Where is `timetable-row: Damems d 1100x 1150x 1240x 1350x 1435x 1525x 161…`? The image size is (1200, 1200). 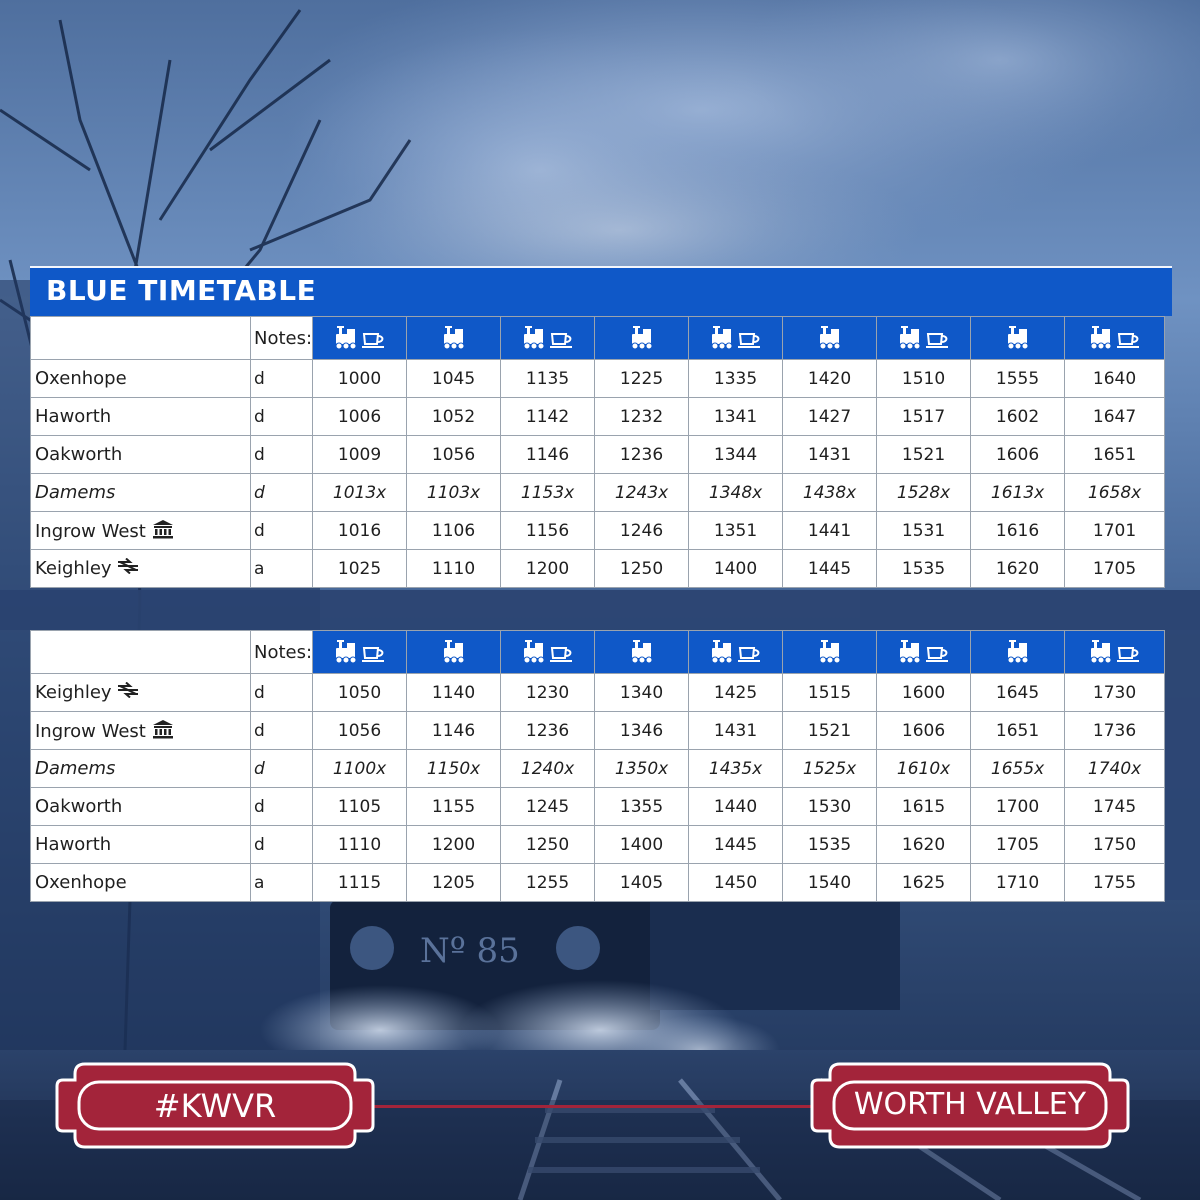 timetable-row: Damems d 1100x 1150x 1240x 1350x 1435x 1525x 161… is located at coordinates (598, 768).